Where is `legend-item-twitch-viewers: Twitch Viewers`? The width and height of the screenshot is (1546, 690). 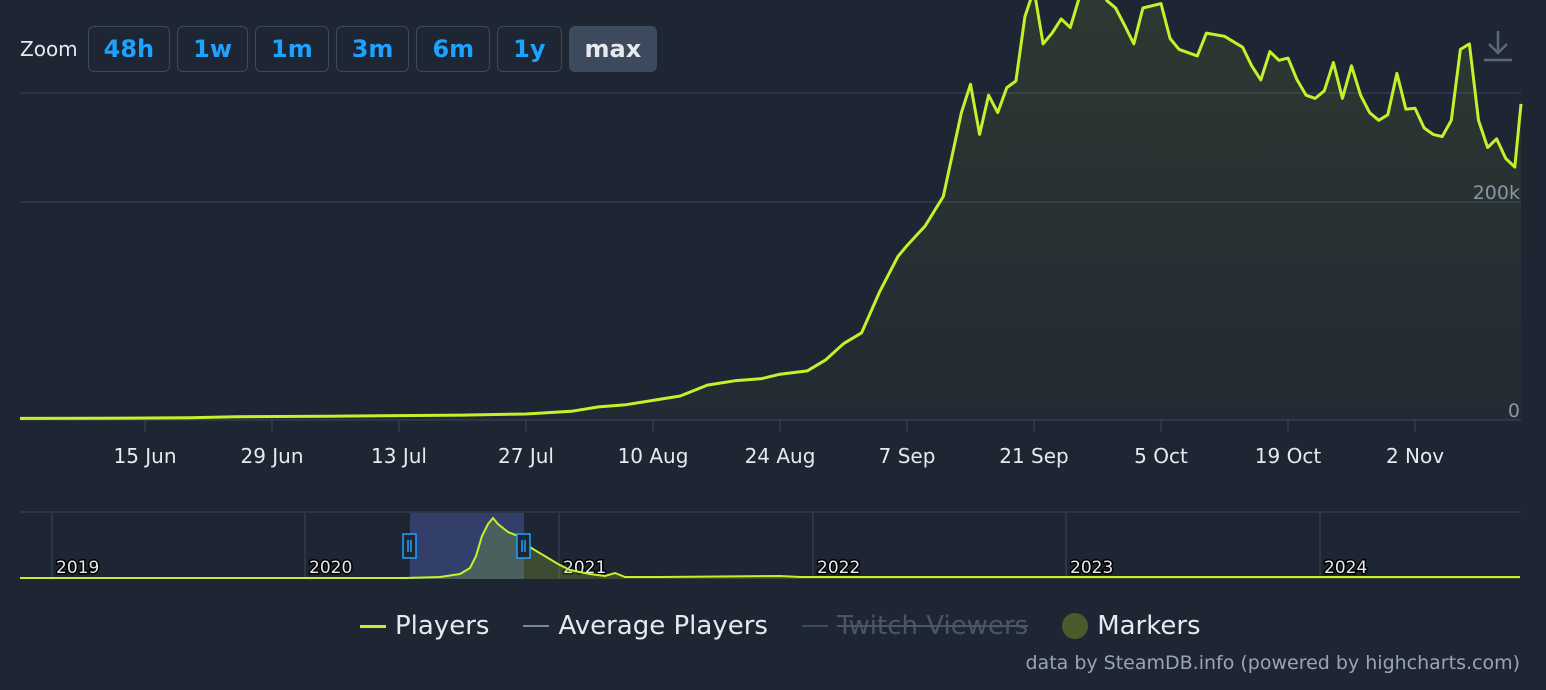
legend-item-twitch-viewers: Twitch Viewers is located at coordinates (915, 626).